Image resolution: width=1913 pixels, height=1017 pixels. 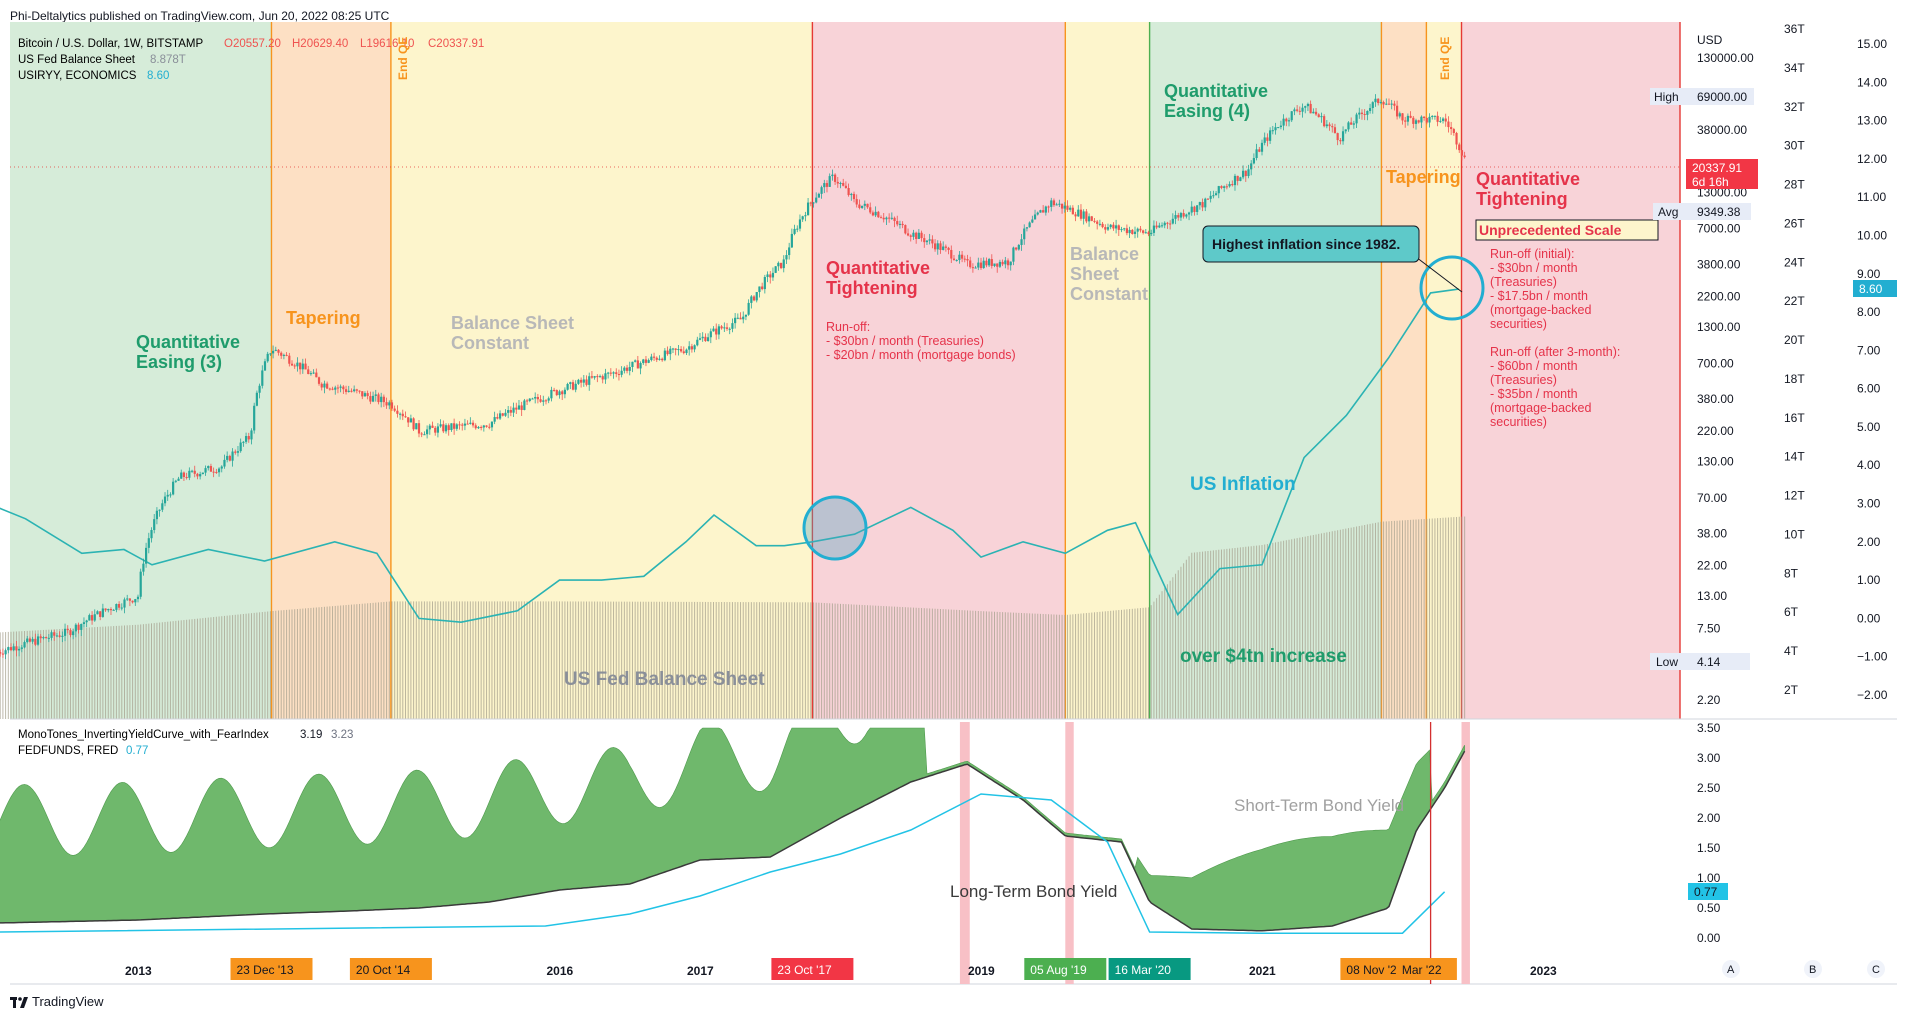 I want to click on inflation-tick: 1.00, so click(x=1869, y=580).